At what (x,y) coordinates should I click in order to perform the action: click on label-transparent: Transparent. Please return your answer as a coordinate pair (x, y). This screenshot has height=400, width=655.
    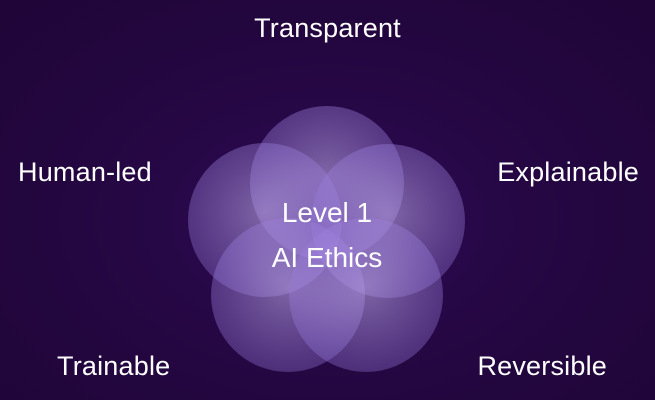
    Looking at the image, I should click on (327, 28).